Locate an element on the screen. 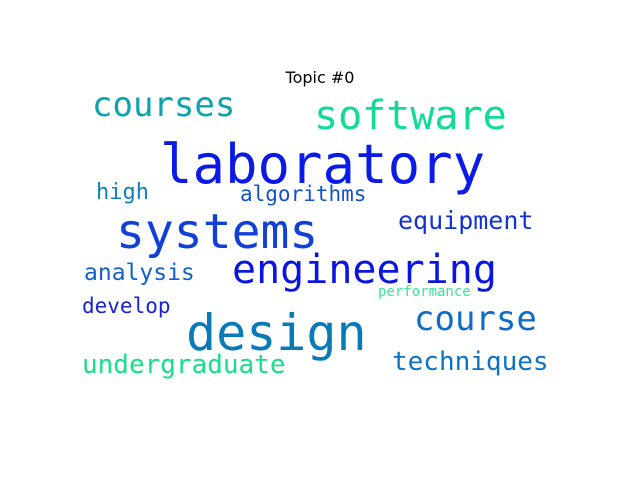 The height and width of the screenshot is (480, 640). word-courses: courses is located at coordinates (164, 105).